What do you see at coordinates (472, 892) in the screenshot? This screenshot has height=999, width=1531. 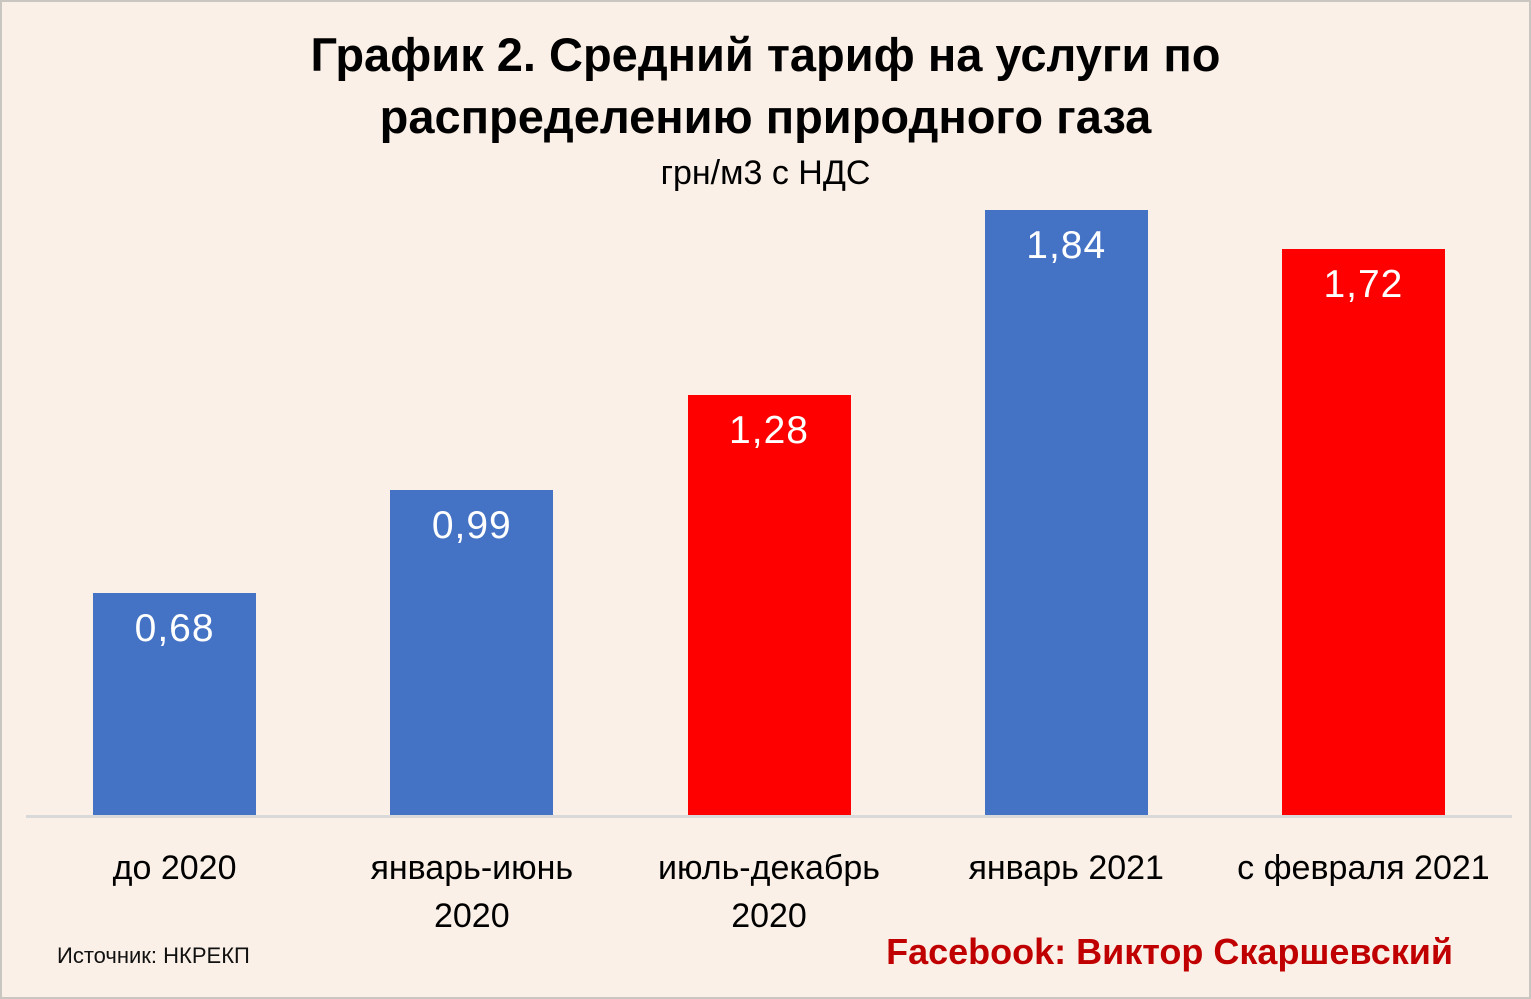 I see `category-label: январь-июнь 2020` at bounding box center [472, 892].